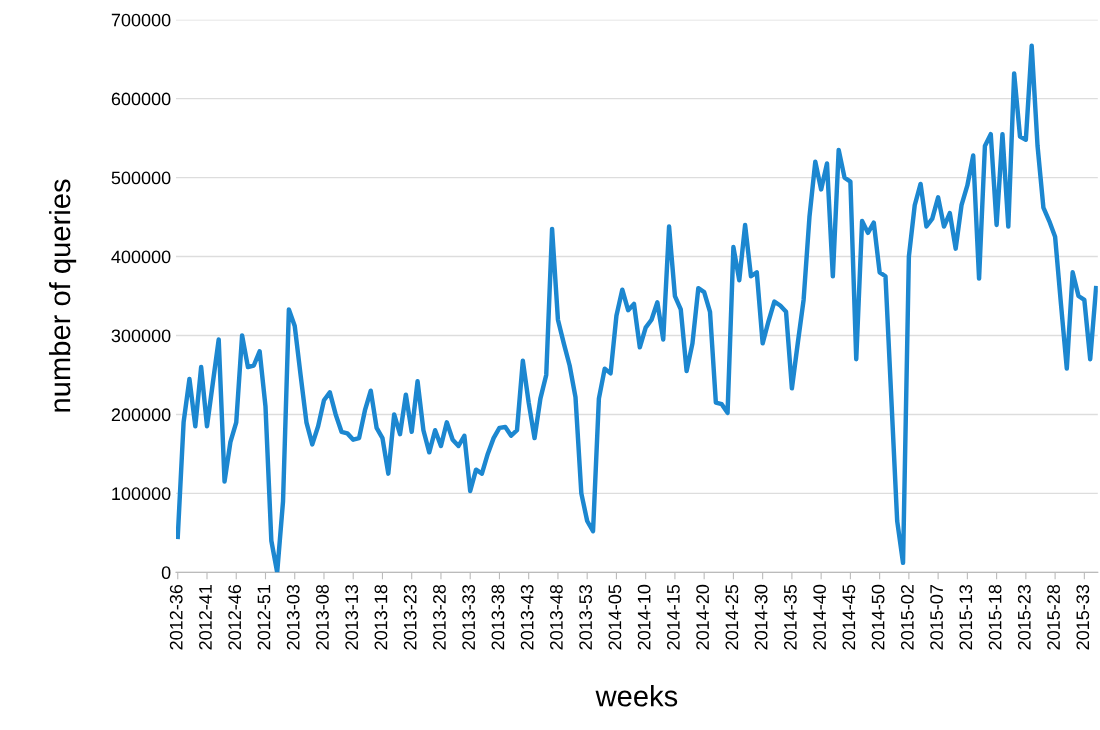 This screenshot has width=1100, height=730. Describe the element at coordinates (293, 617) in the screenshot. I see `x-tick-label: 2013-03` at that location.